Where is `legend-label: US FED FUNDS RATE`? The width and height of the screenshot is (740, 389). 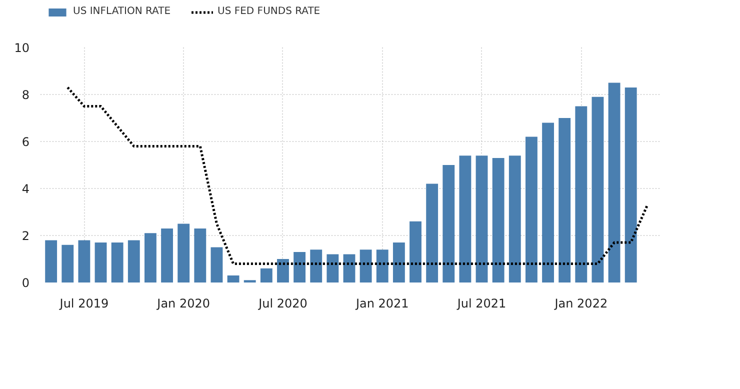 legend-label: US FED FUNDS RATE is located at coordinates (269, 11).